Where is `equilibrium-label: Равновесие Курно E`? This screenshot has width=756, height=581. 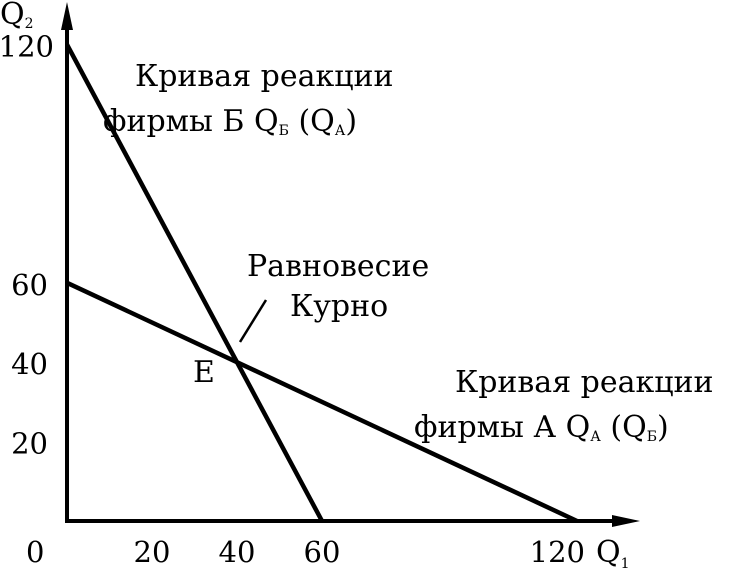 equilibrium-label: Равновесие Курно E is located at coordinates (311, 319).